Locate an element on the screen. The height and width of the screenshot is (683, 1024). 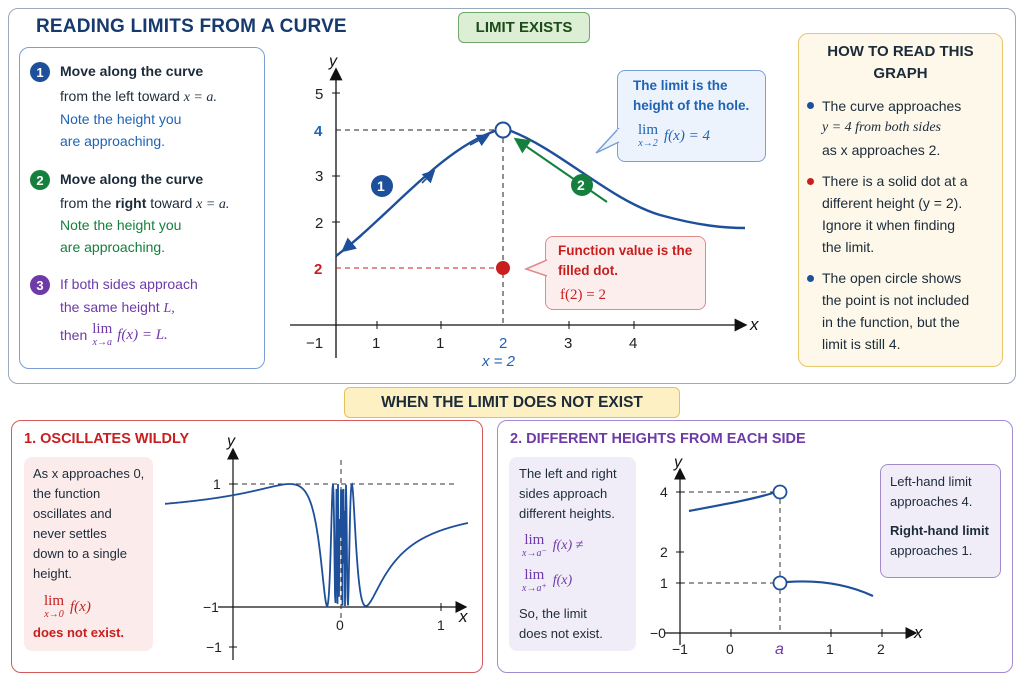
diff-lim2-op: lim x→a⁺ is located at coordinates (534, 581).